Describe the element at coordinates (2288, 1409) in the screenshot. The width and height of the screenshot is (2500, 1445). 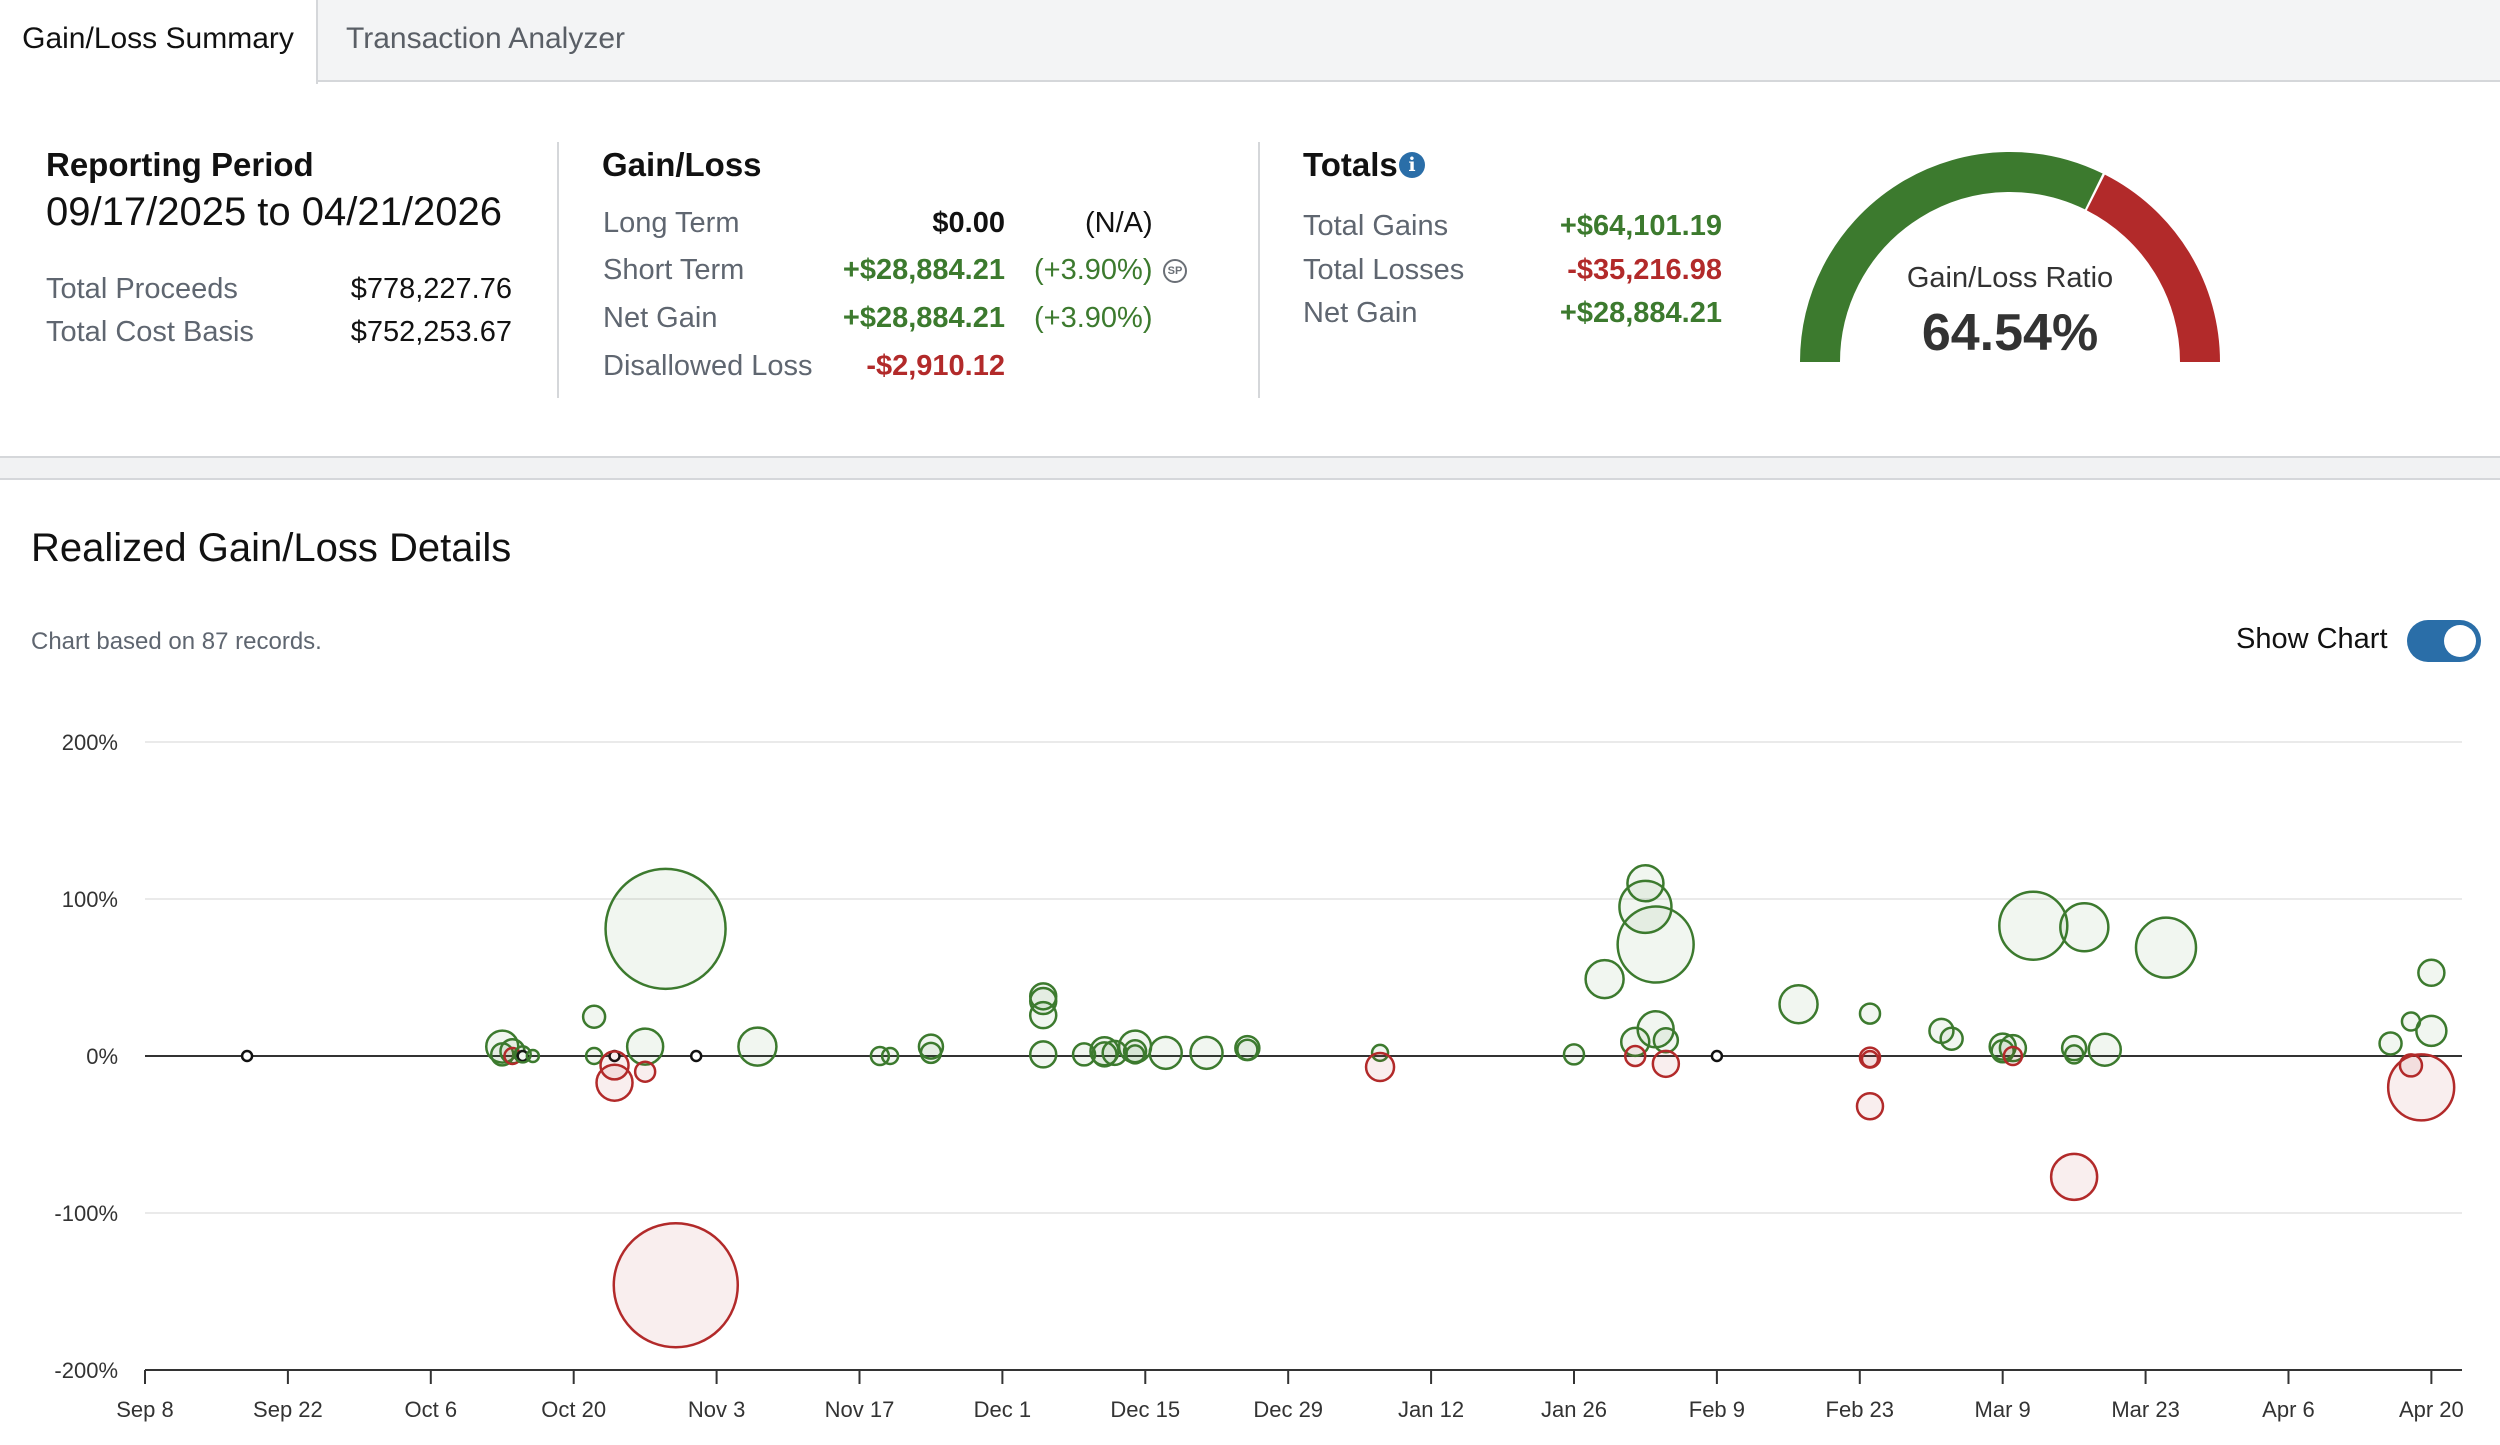
I see `x-tick-label: Apr 6` at that location.